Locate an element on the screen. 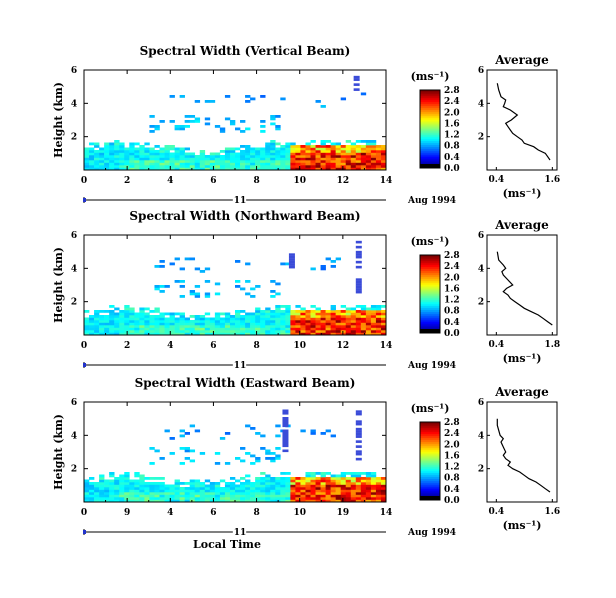  date-right-label: Aug 1994 is located at coordinates (431, 533).